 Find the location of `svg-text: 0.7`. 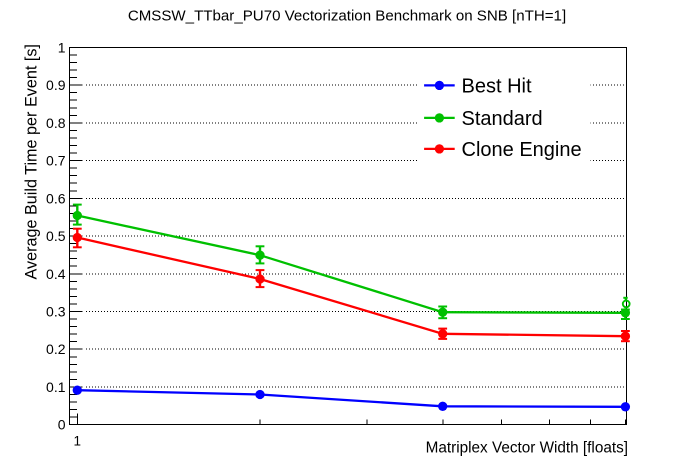

svg-text: 0.7 is located at coordinates (56, 161).